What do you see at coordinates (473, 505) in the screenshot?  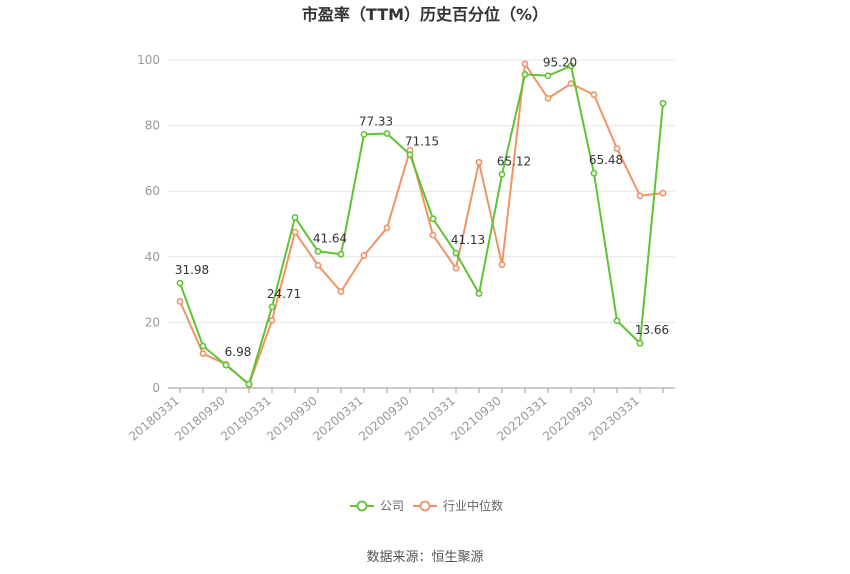 I see `legend-label: 行业中位数` at bounding box center [473, 505].